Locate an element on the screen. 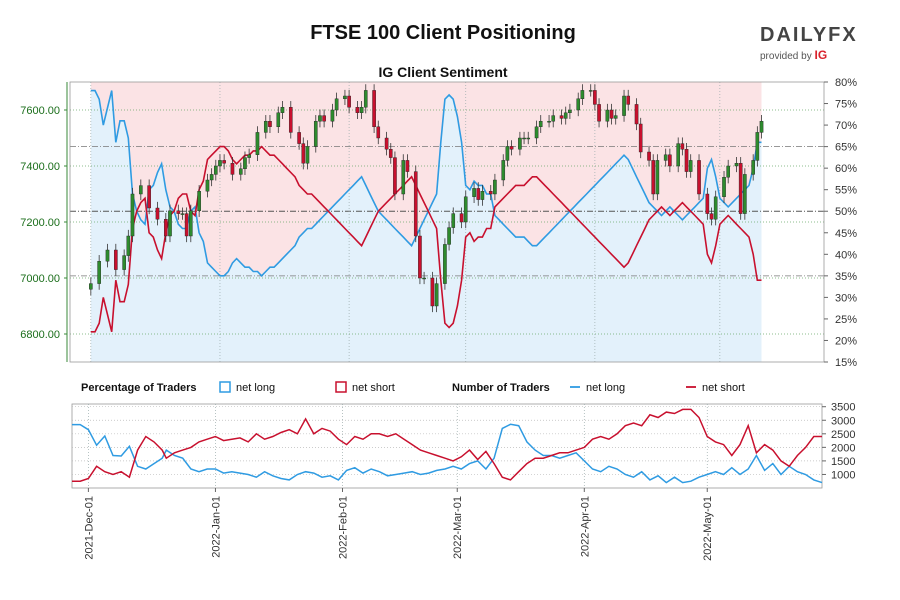  pct-tick-label: 80% is located at coordinates (846, 83).